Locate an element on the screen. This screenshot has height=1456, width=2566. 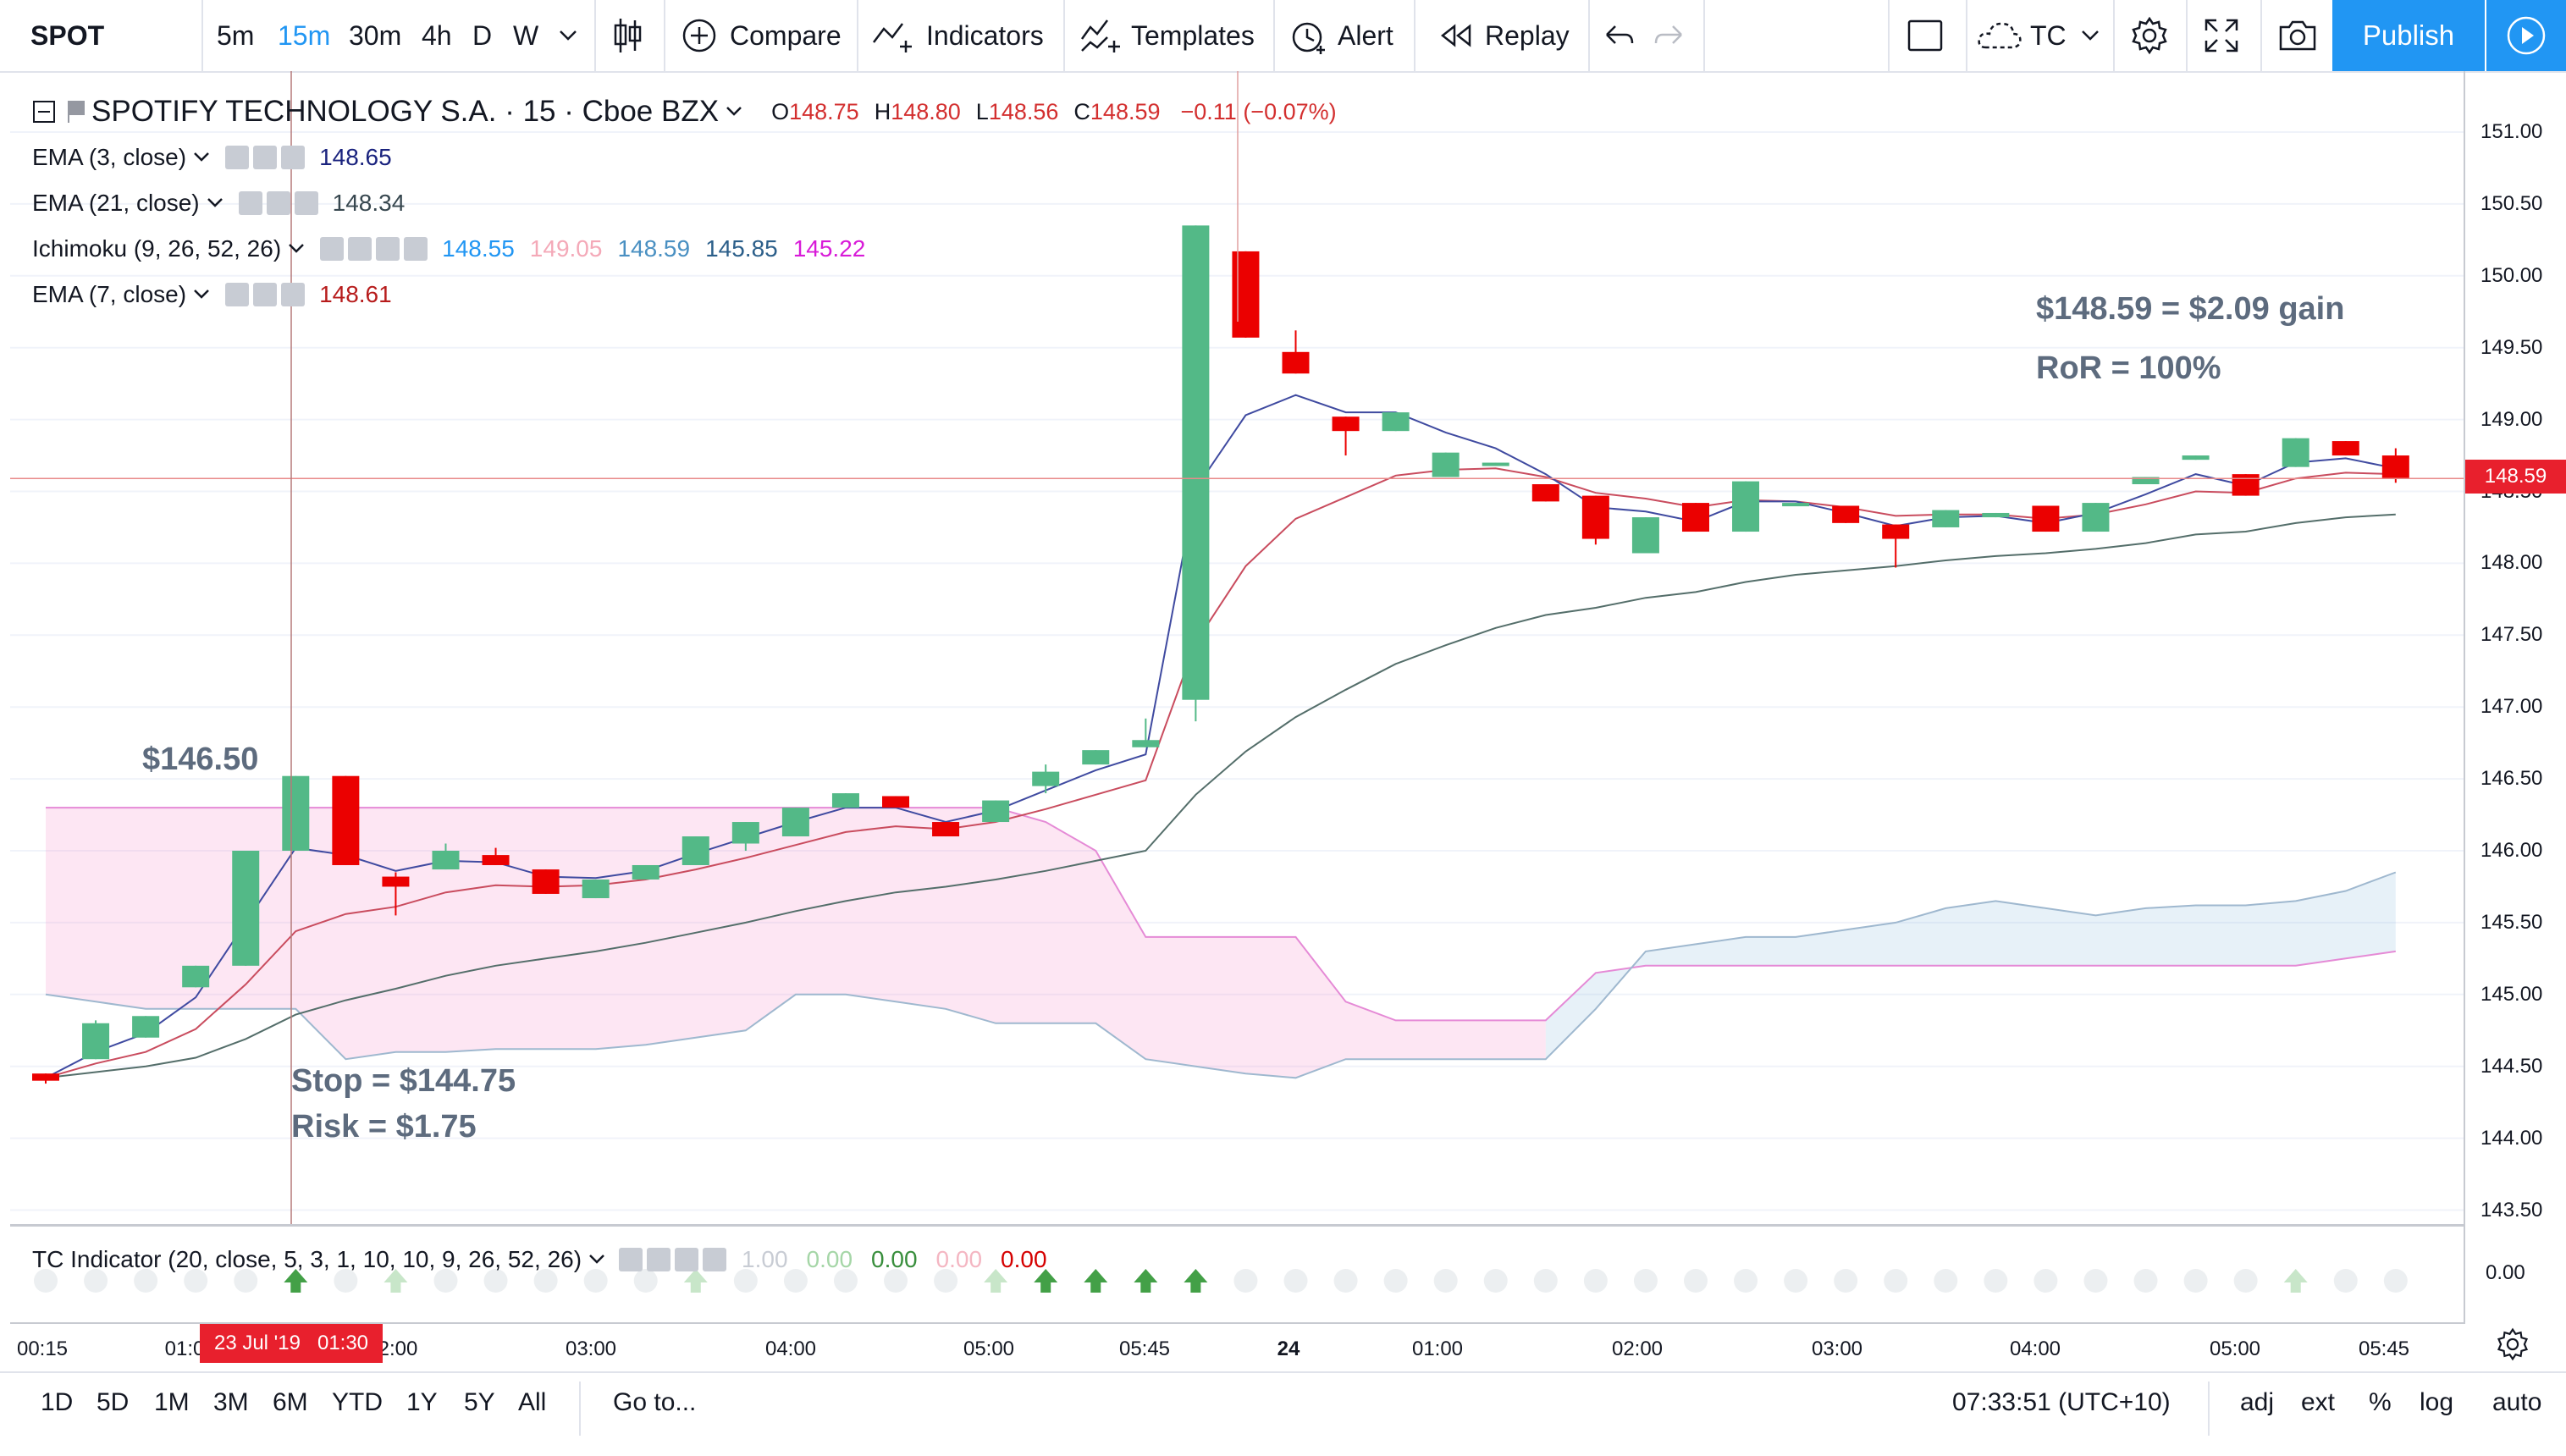
study-value: 148.61 is located at coordinates (355, 294).